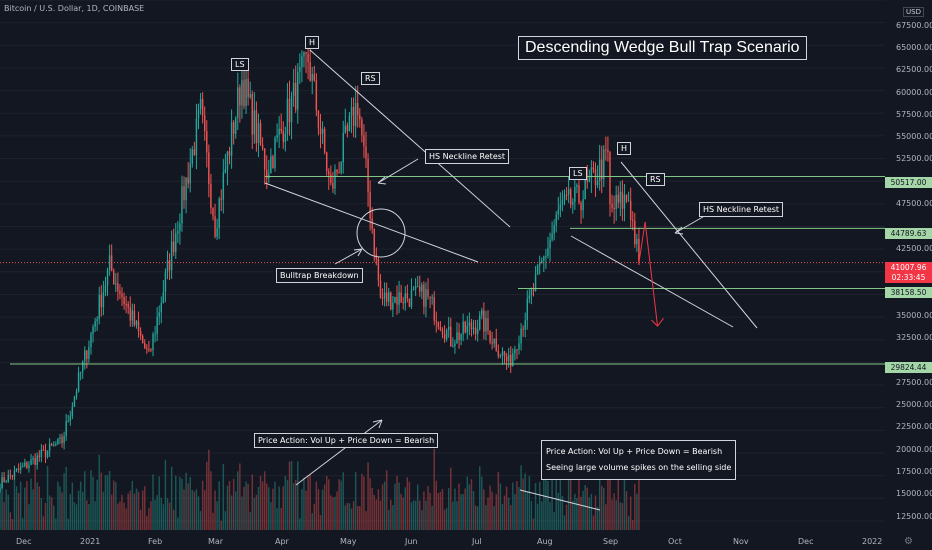 The height and width of the screenshot is (550, 932). Describe the element at coordinates (477, 541) in the screenshot. I see `x-tick: Jul` at that location.